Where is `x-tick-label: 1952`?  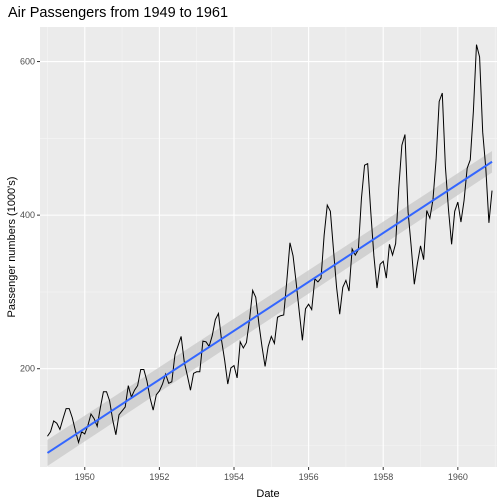 x-tick-label: 1952 is located at coordinates (159, 477).